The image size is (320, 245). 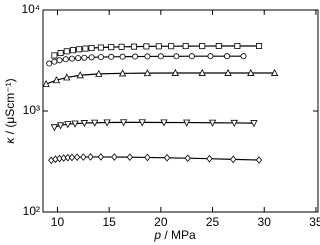 What do you see at coordinates (109, 222) in the screenshot?
I see `x-tick-label: 15` at bounding box center [109, 222].